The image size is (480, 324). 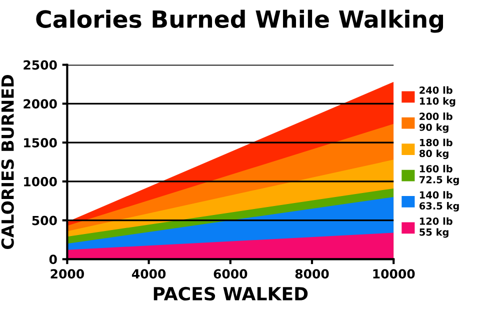 What do you see at coordinates (435, 149) in the screenshot?
I see `legend-label: 180 lb 80 kg` at bounding box center [435, 149].